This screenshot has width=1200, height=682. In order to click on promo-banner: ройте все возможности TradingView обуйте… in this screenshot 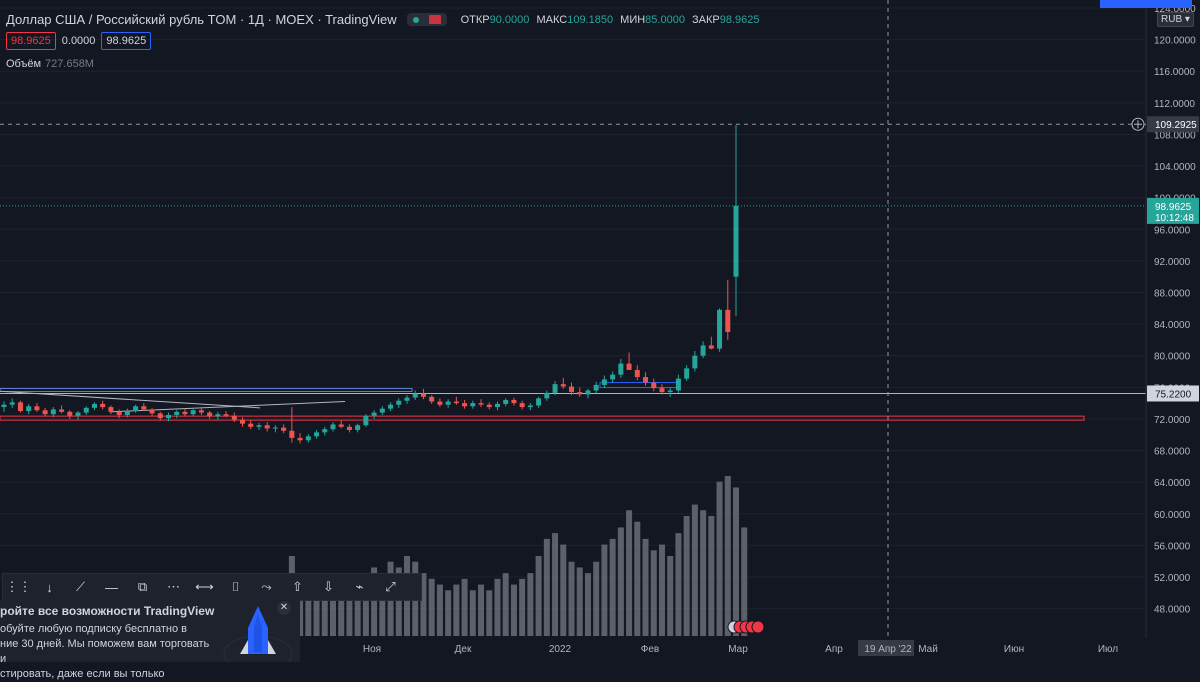, I will do `click(150, 640)`.